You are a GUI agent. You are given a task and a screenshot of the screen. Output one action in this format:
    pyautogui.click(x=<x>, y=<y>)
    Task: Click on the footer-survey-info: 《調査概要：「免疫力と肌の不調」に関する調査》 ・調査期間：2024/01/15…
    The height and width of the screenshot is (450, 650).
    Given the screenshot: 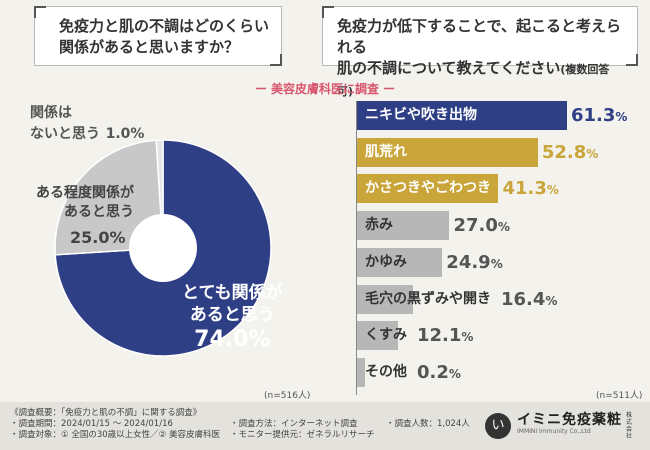 What is the action you would take?
    pyautogui.click(x=115, y=424)
    